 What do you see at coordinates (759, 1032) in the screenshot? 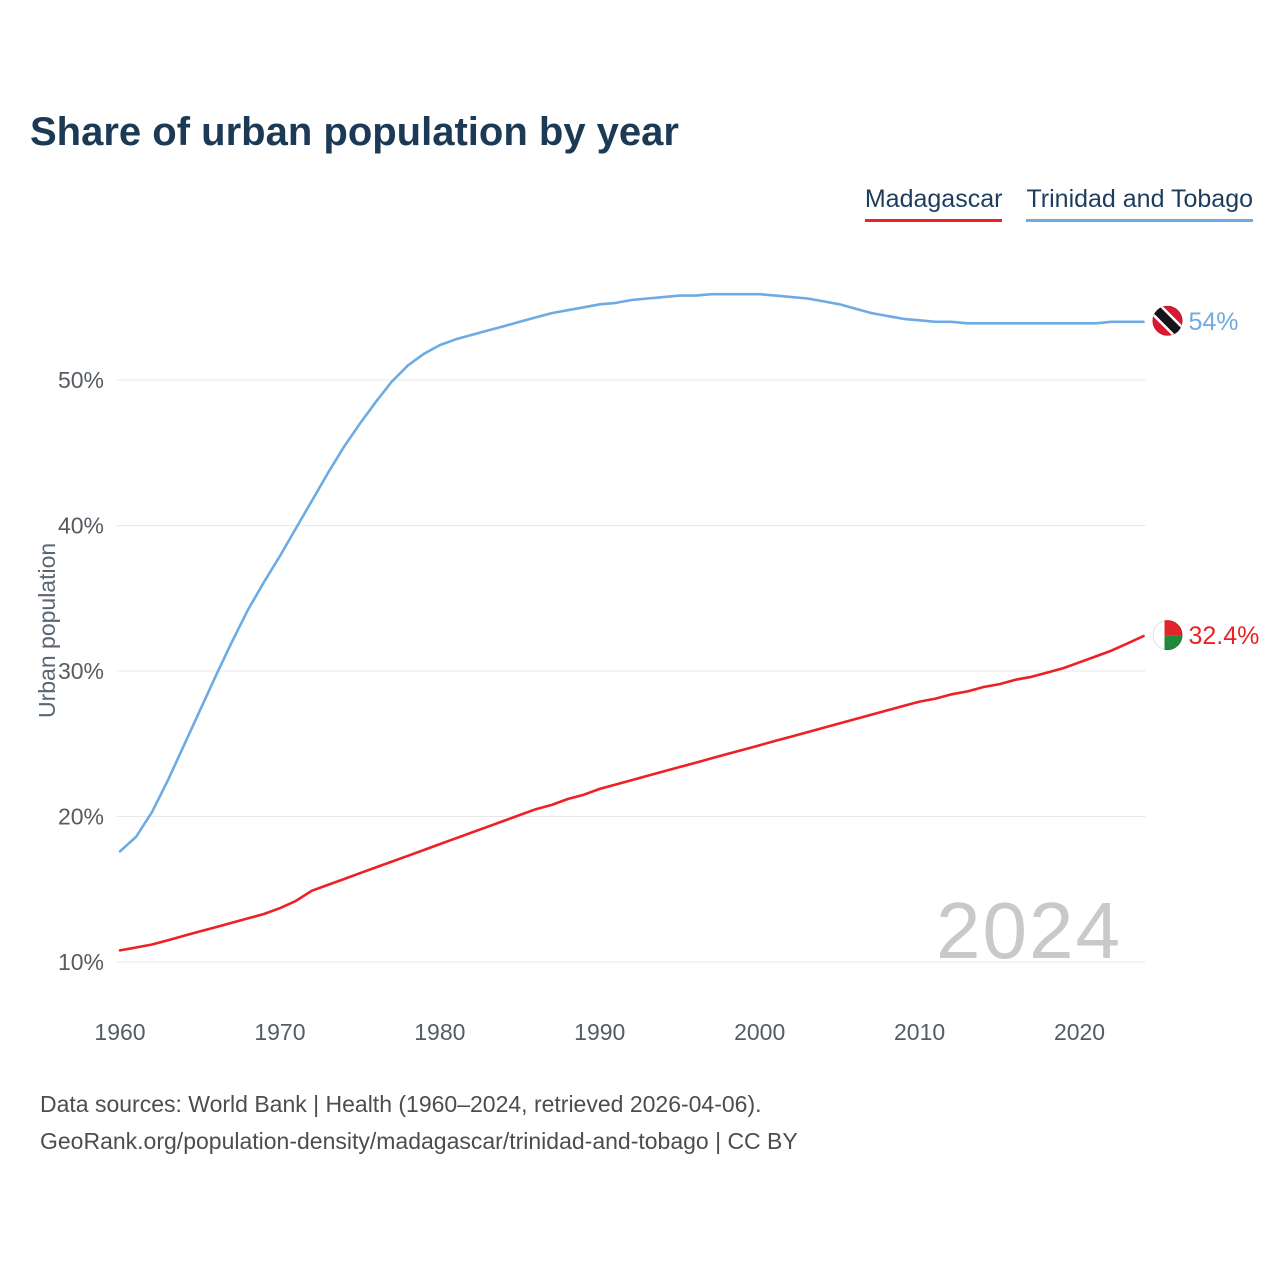
I see `x-tick-label: 2000` at bounding box center [759, 1032].